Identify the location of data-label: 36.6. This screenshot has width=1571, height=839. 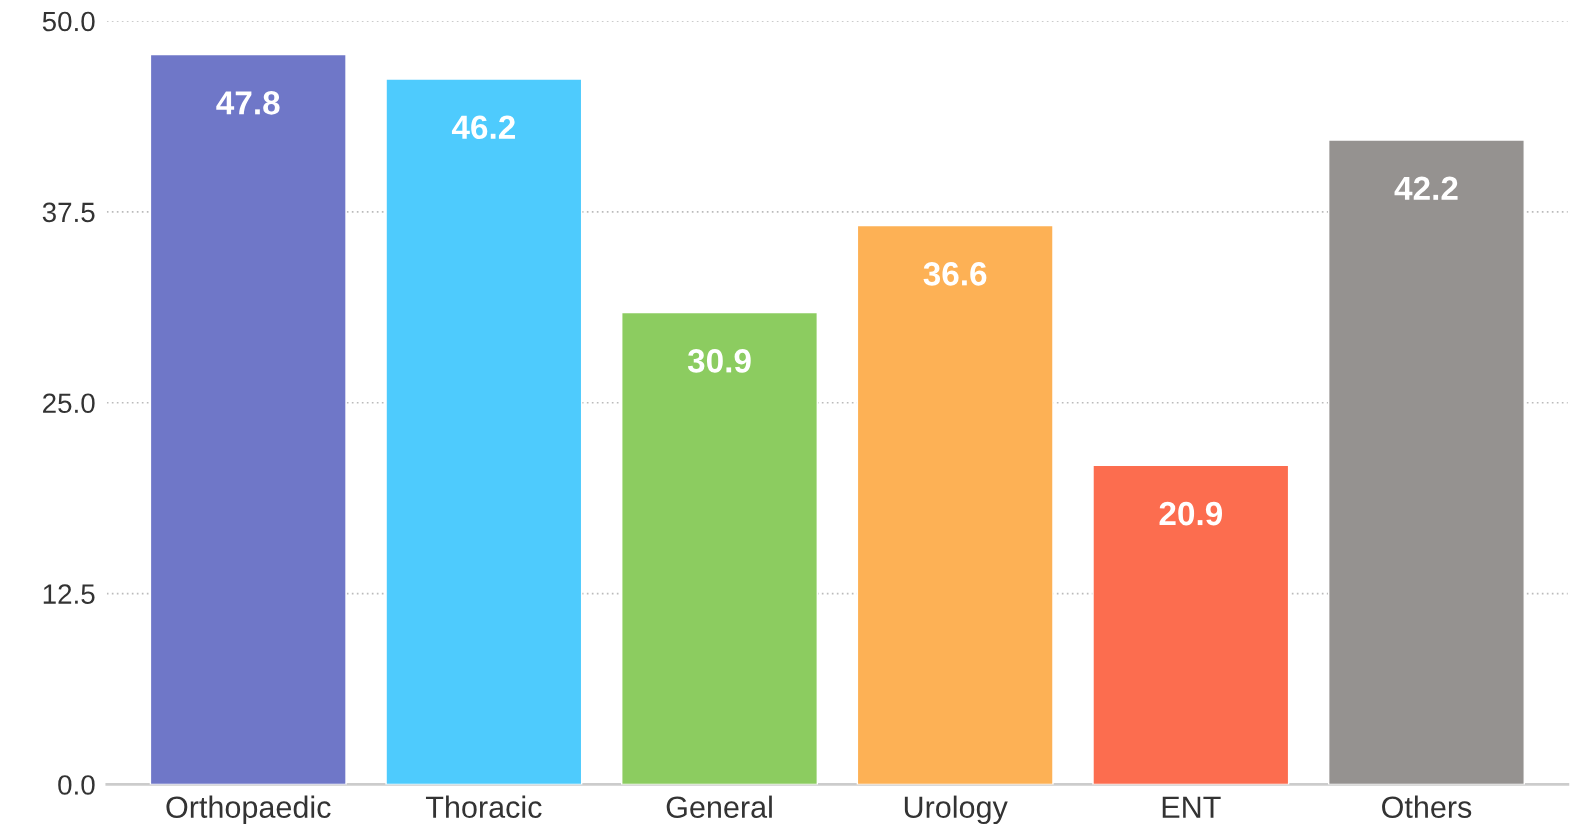
(955, 274).